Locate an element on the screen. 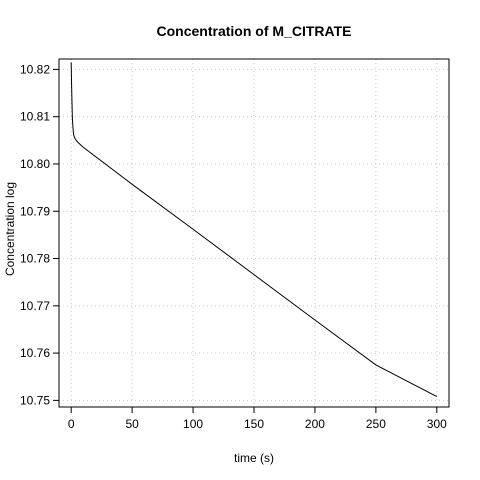  x-tick-label: 250 is located at coordinates (376, 424).